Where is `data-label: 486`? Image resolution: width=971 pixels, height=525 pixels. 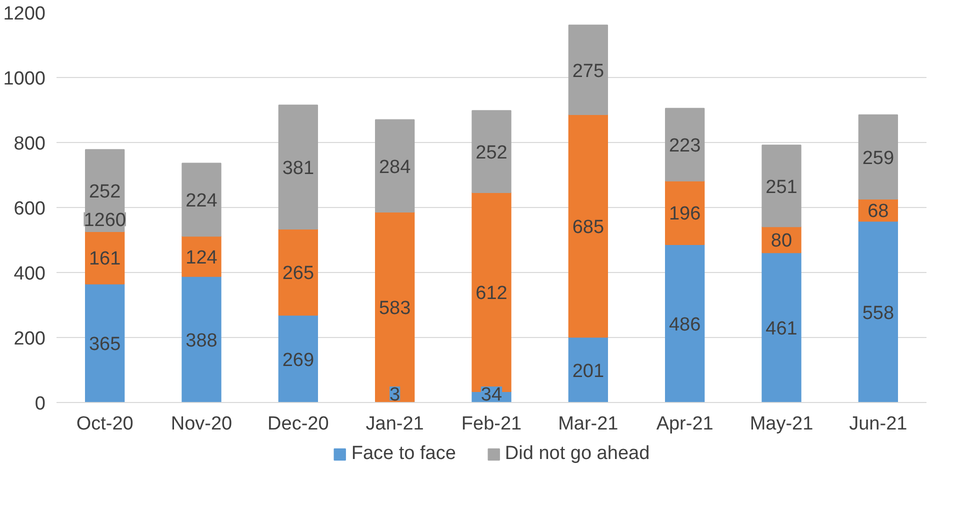
data-label: 486 is located at coordinates (684, 325).